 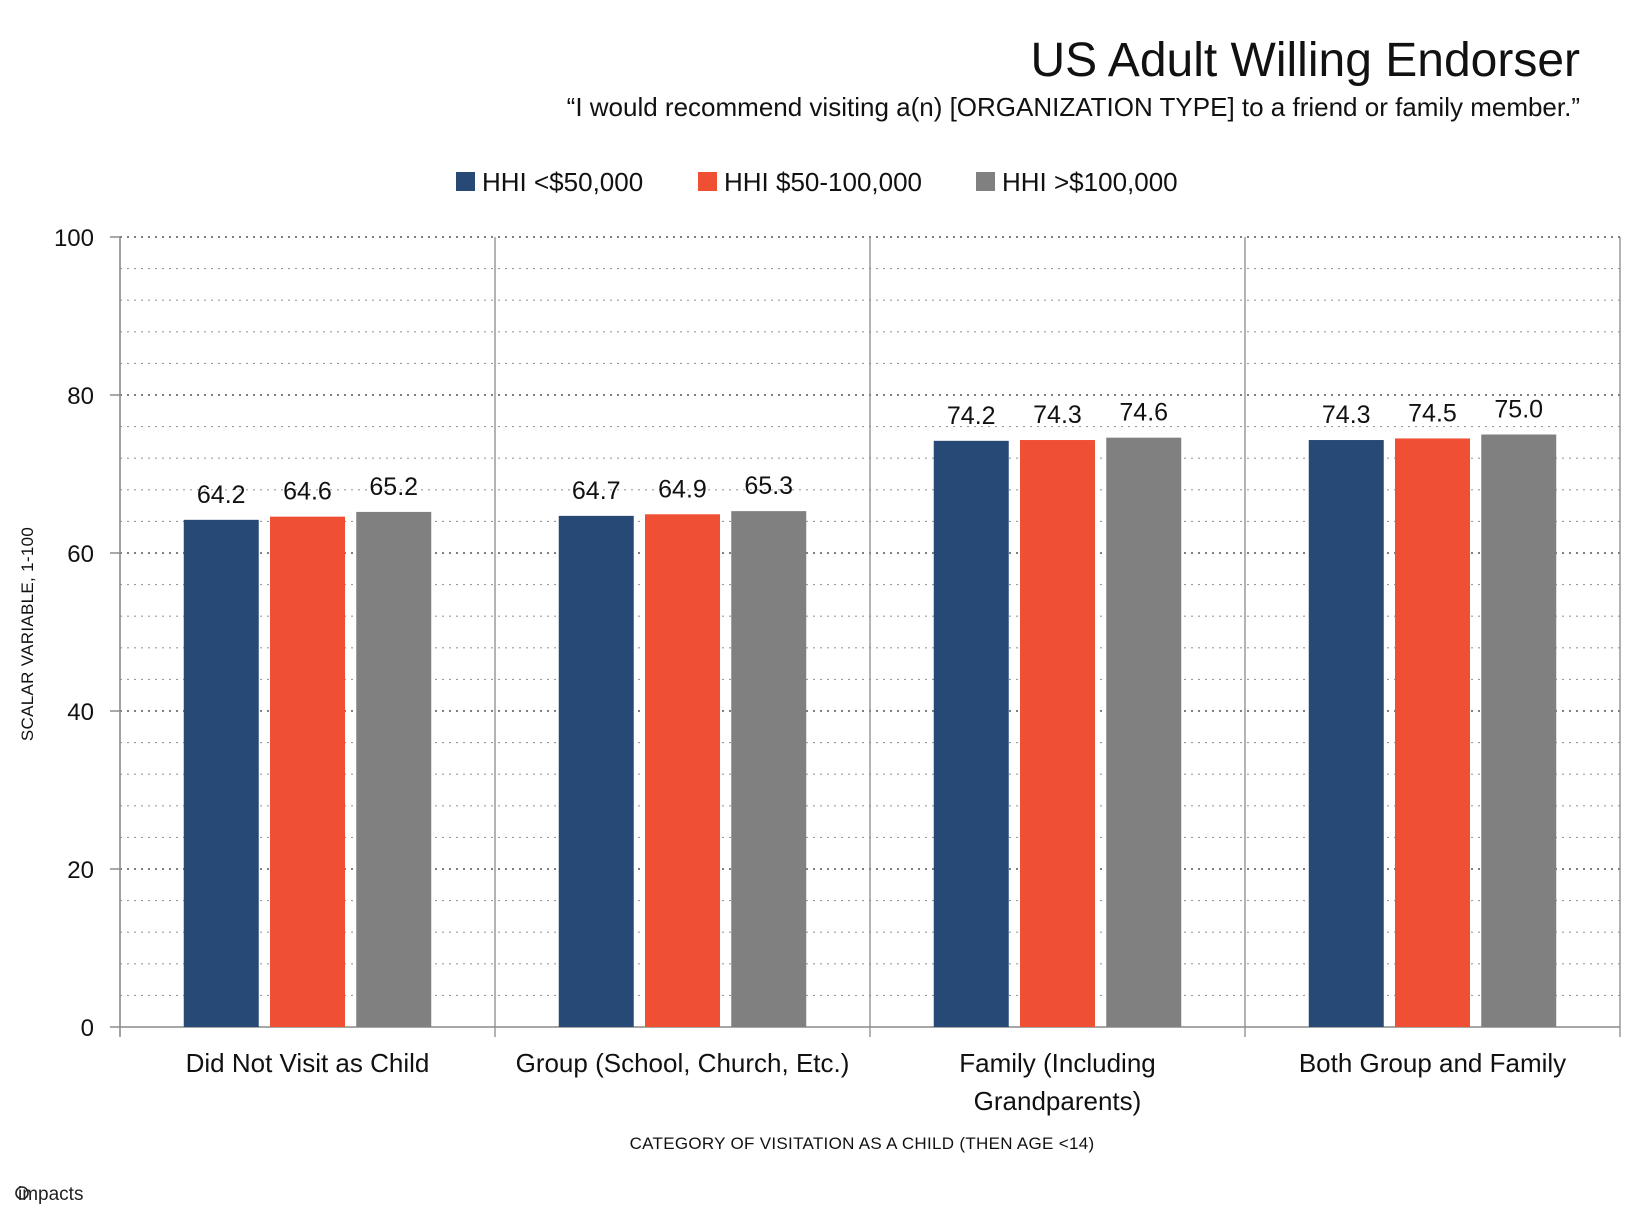 I want to click on legend-label: HHI <$50,000, so click(x=562, y=182).